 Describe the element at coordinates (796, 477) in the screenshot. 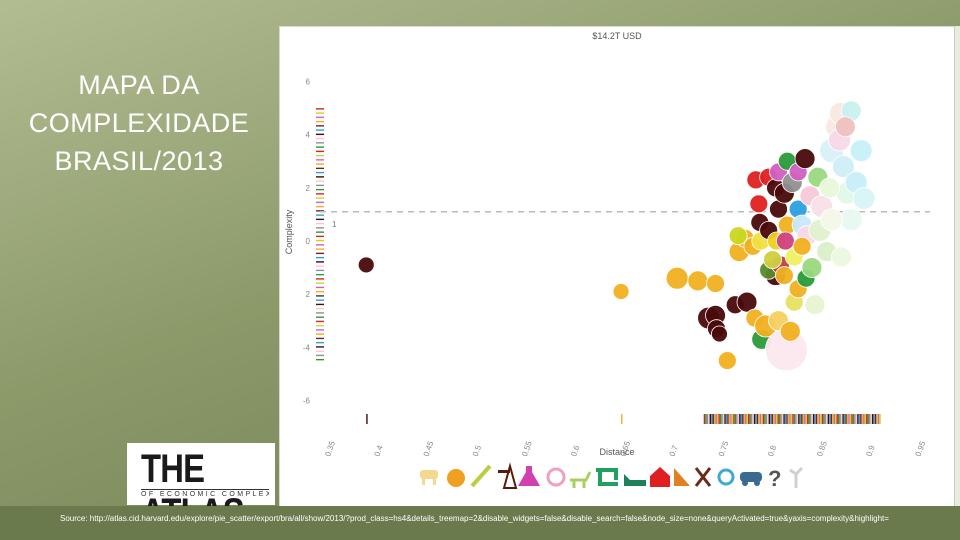

I see `palm-icon` at that location.